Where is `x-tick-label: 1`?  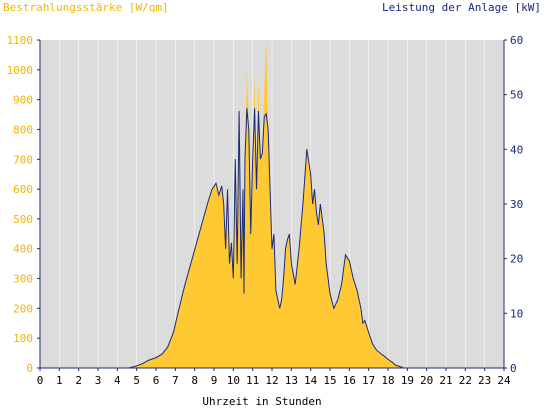 x-tick-label: 1 is located at coordinates (59, 380).